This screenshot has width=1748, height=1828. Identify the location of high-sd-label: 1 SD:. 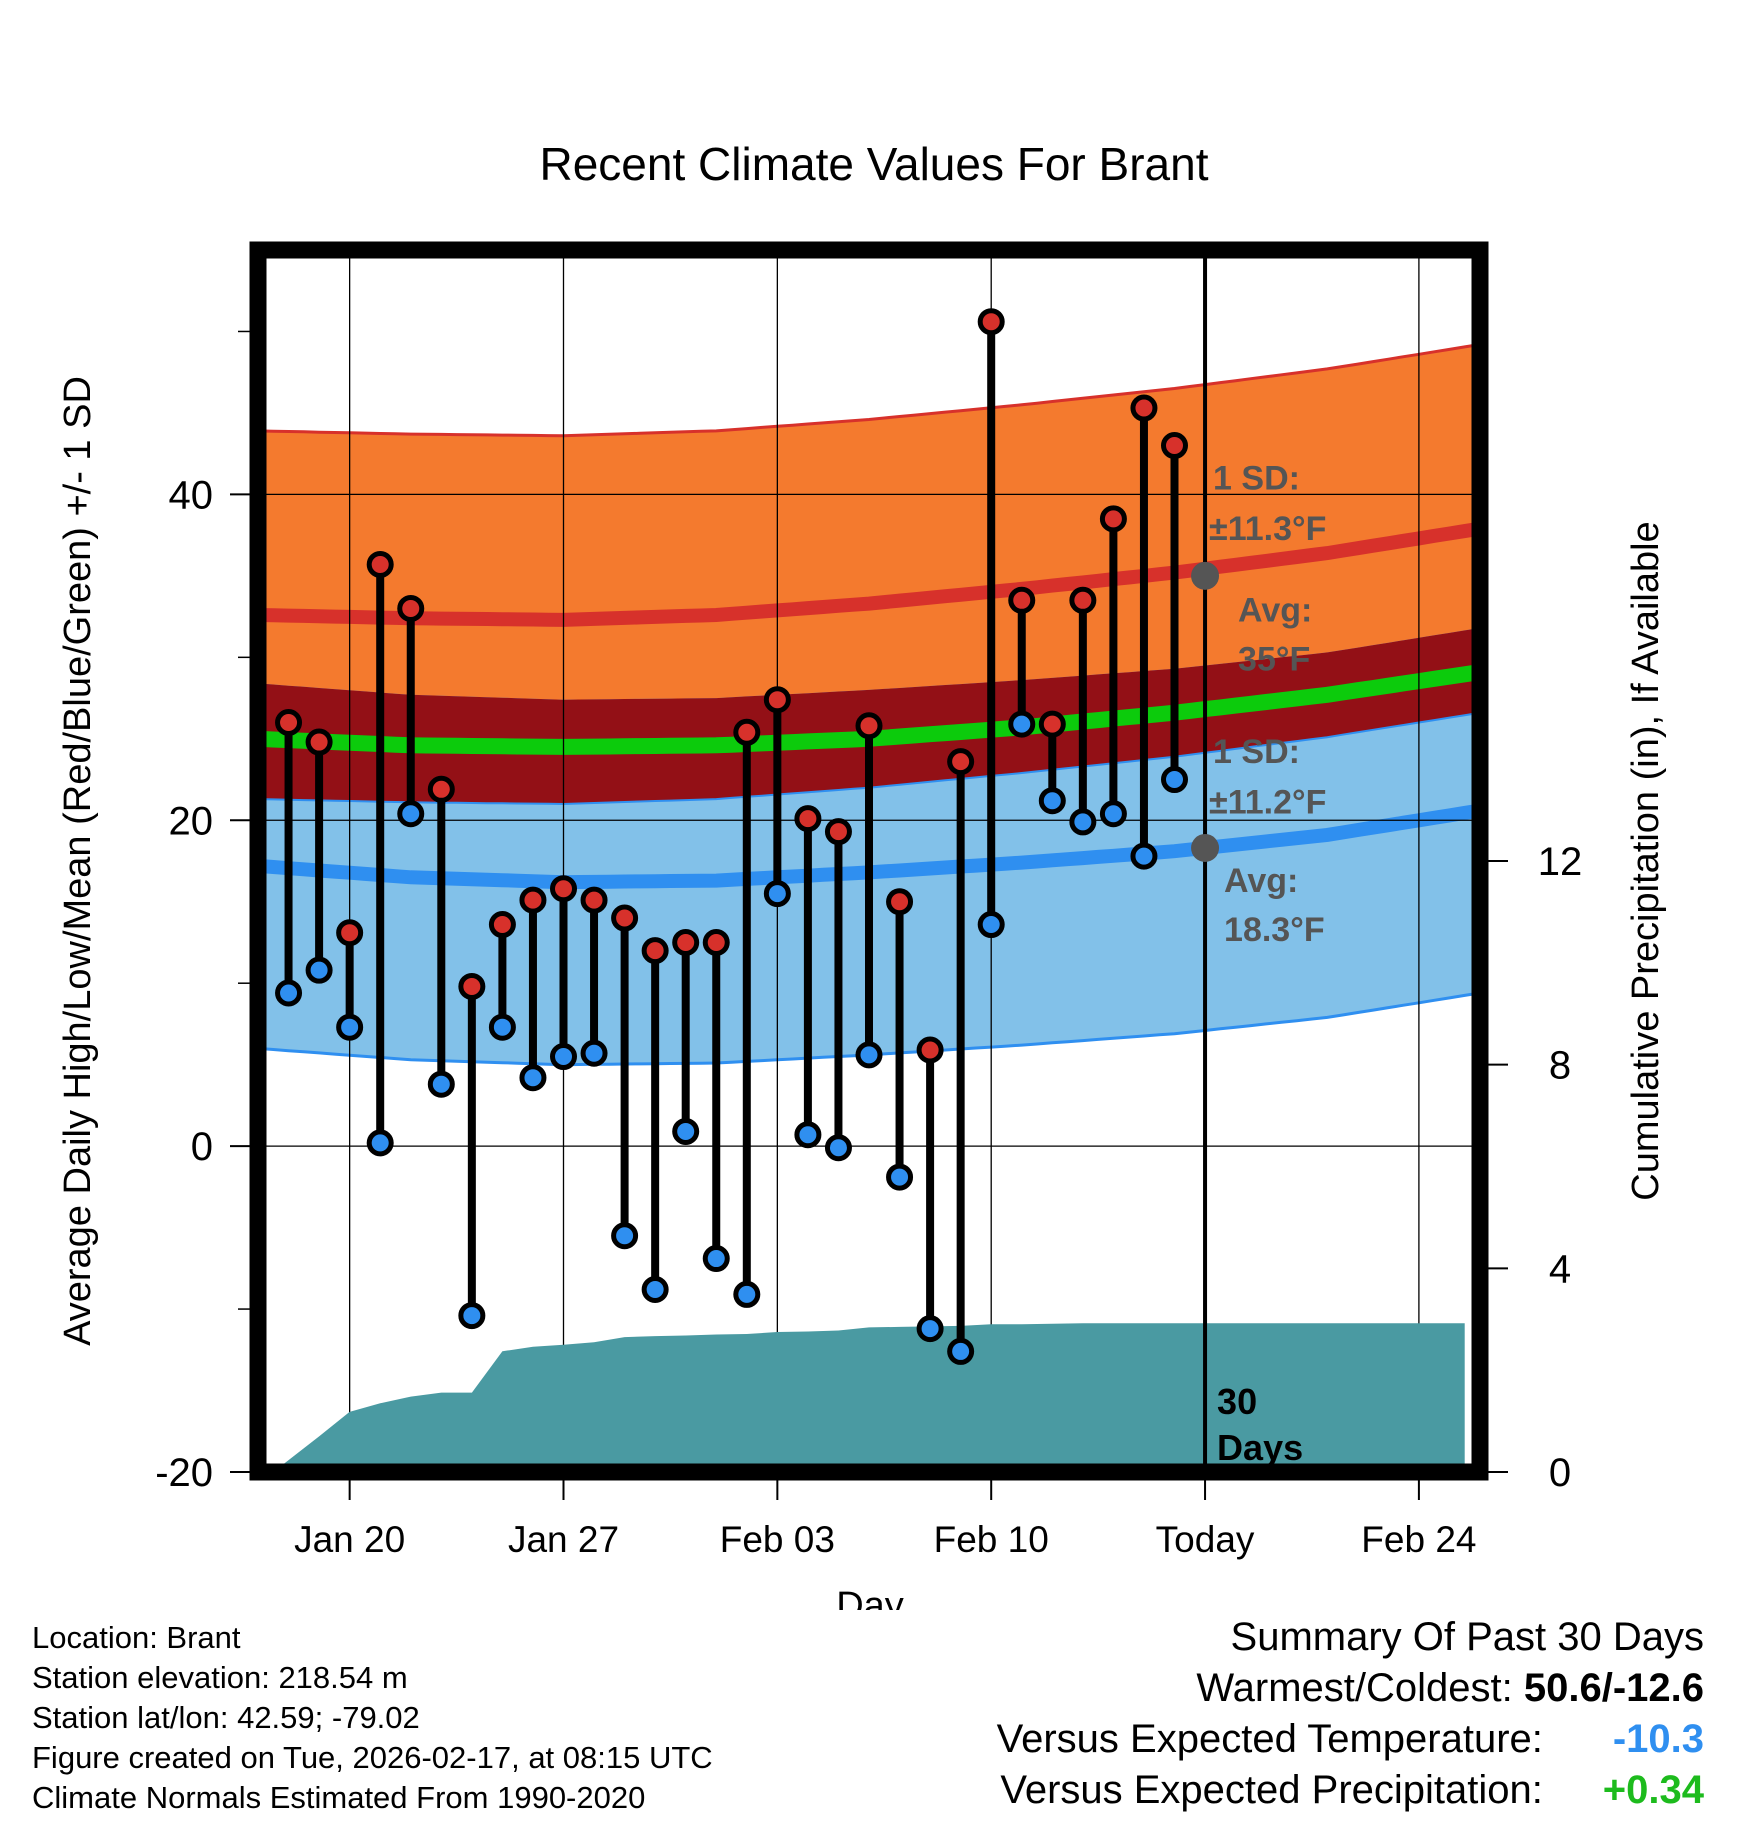
(1256, 479).